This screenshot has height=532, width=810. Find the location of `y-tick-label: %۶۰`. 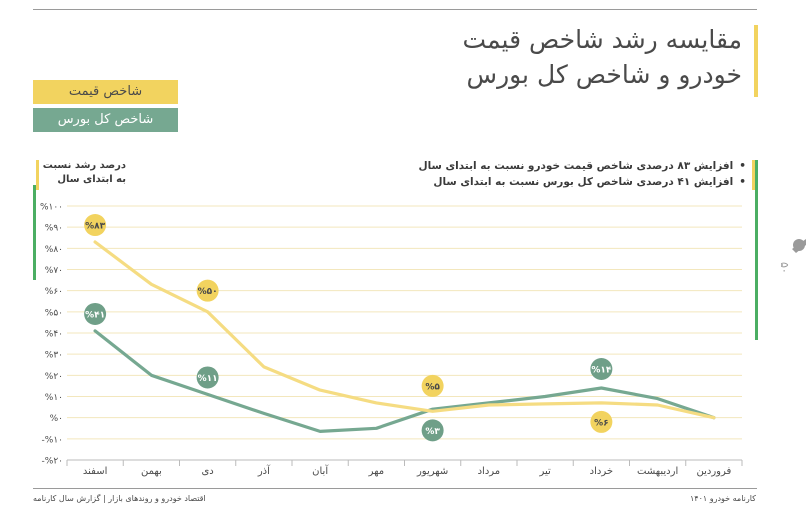

y-tick-label: %۶۰ is located at coordinates (54, 292).